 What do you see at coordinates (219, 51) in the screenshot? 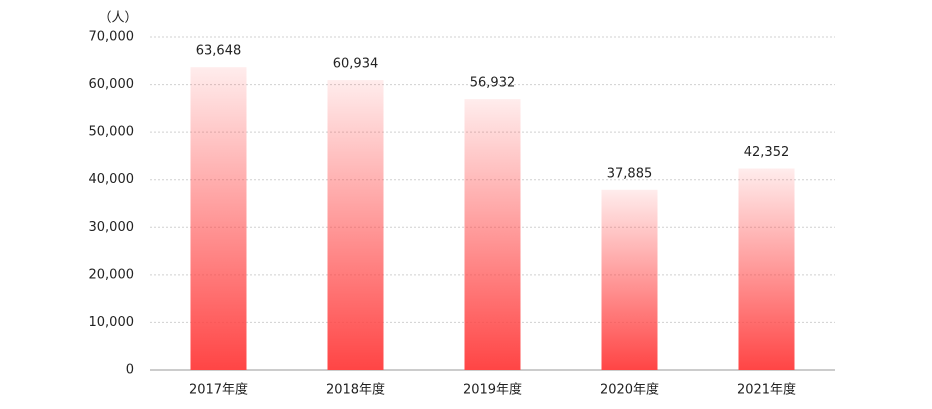
I see `value-label: 63,648` at bounding box center [219, 51].